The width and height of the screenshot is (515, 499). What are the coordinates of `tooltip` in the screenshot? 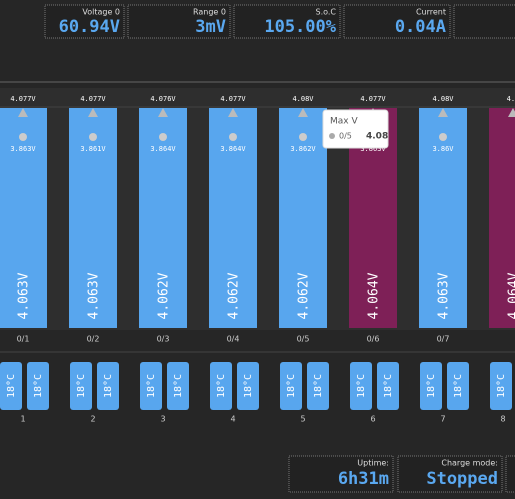 It's located at (355, 129).